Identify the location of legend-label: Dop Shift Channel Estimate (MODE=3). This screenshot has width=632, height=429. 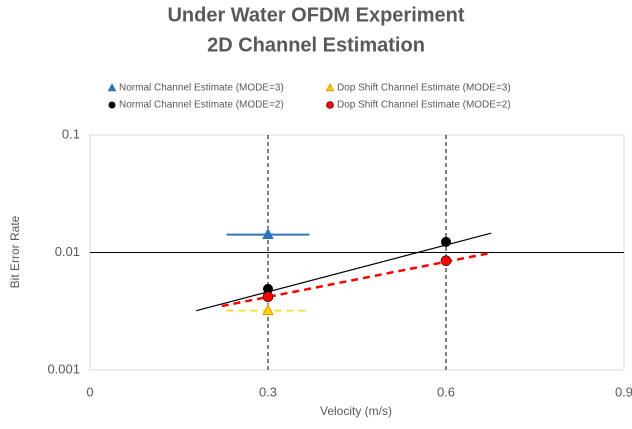
(424, 88).